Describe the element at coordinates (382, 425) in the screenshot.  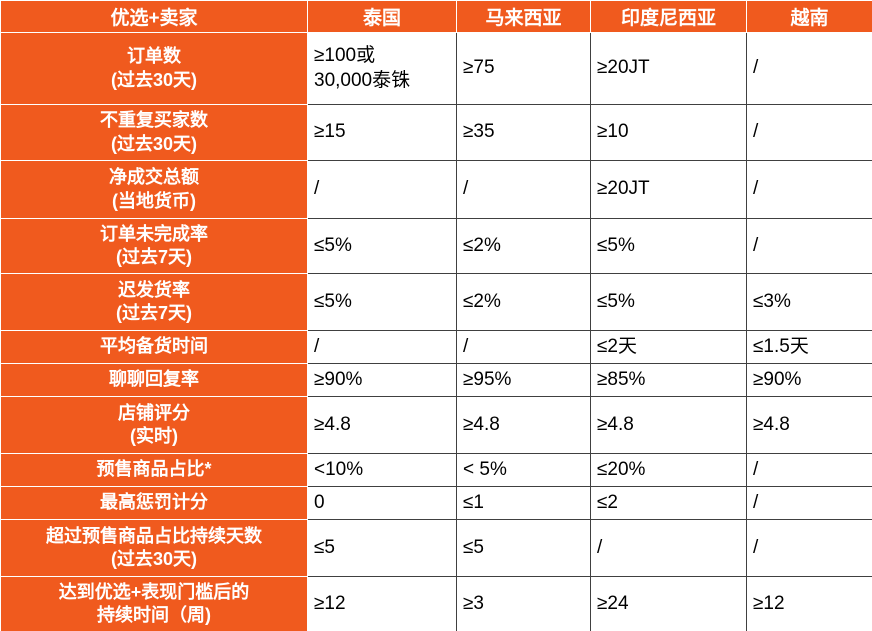
I see `cell-thailand: ≥4.8` at that location.